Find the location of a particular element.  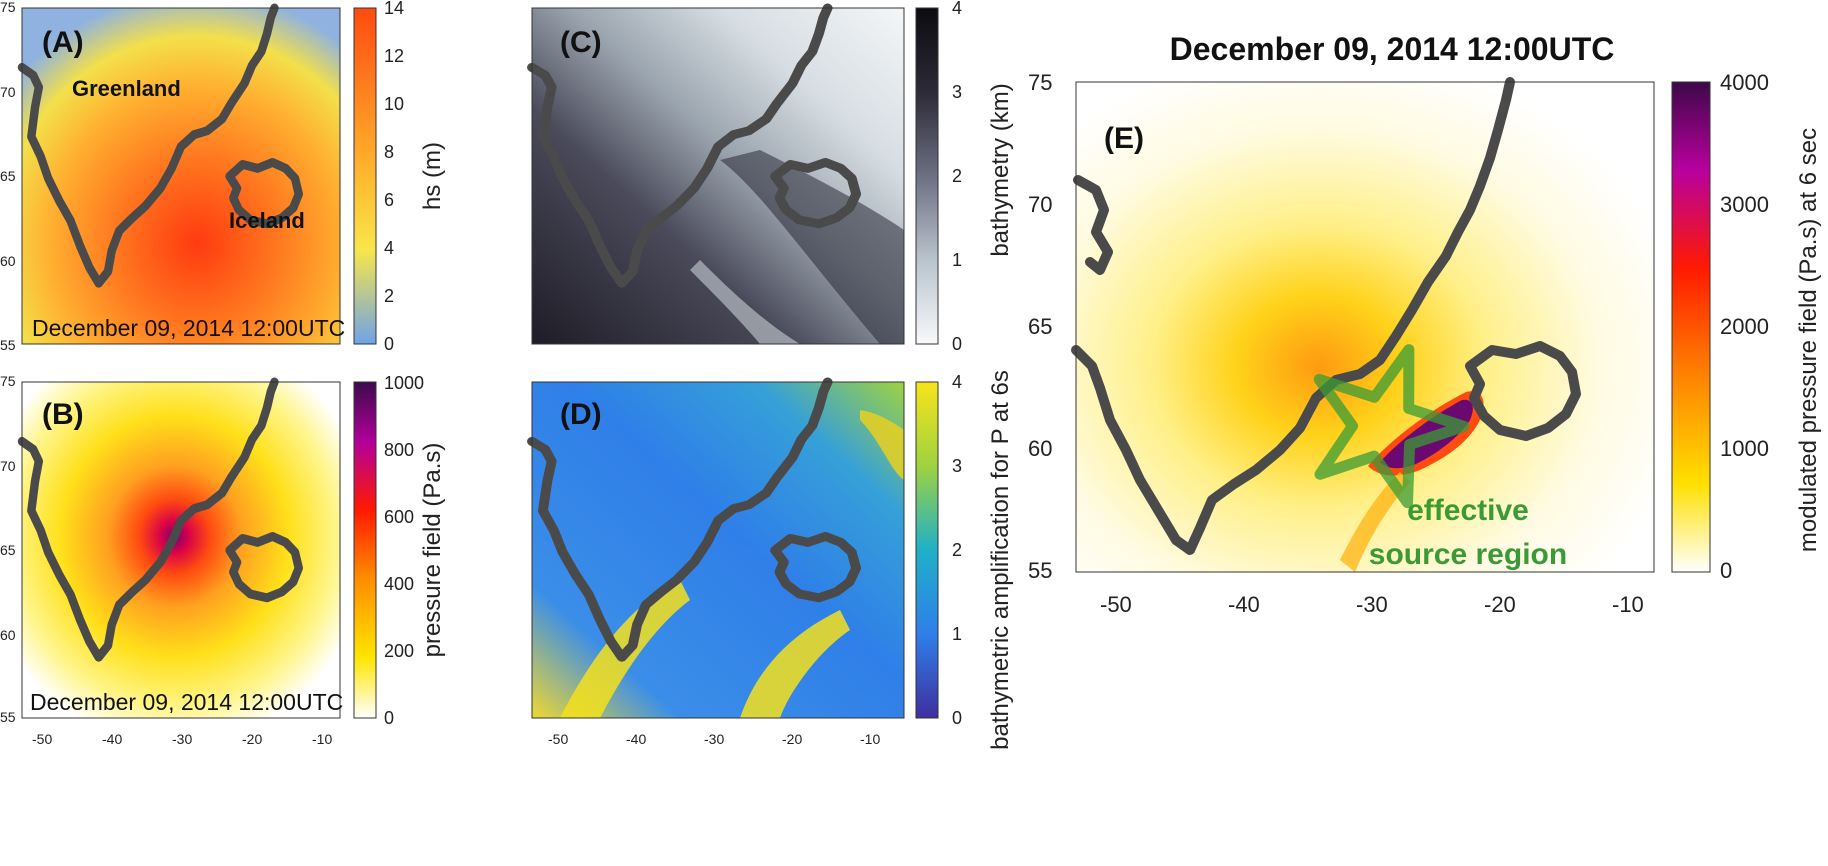

panel-d-colorbar-ticks: 0 1 2 3 4 is located at coordinates (957, 550).